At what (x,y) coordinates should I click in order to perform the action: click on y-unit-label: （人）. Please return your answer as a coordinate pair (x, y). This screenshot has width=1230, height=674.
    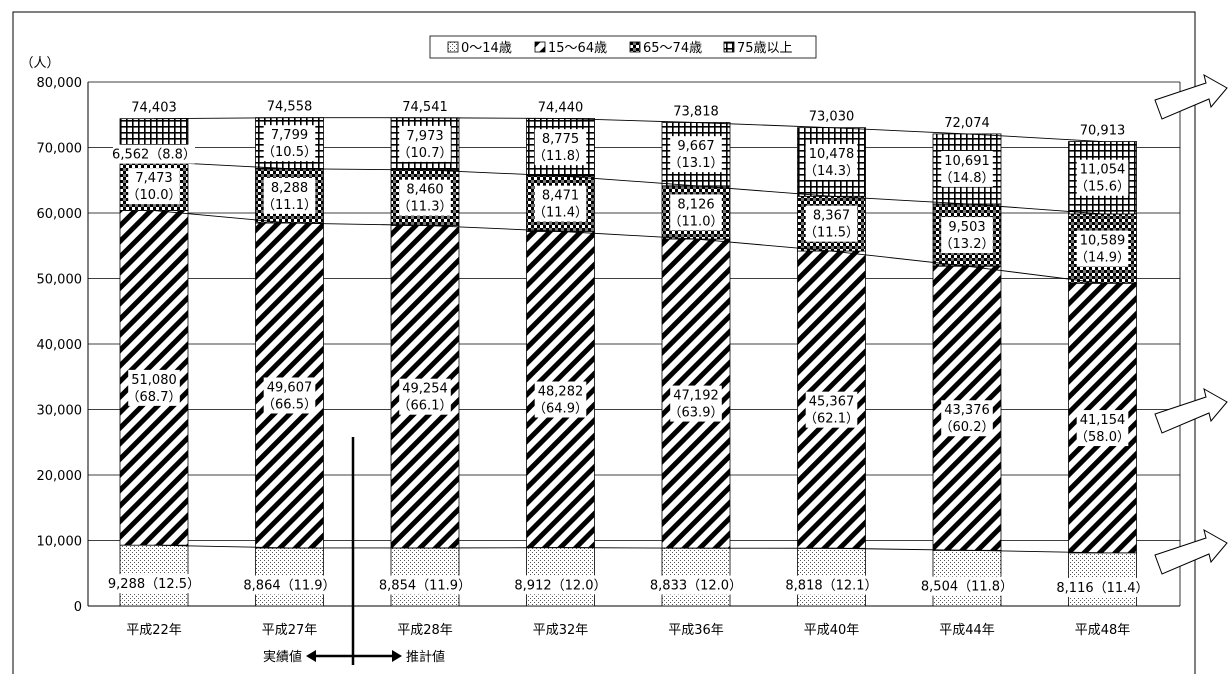
    Looking at the image, I should click on (39, 63).